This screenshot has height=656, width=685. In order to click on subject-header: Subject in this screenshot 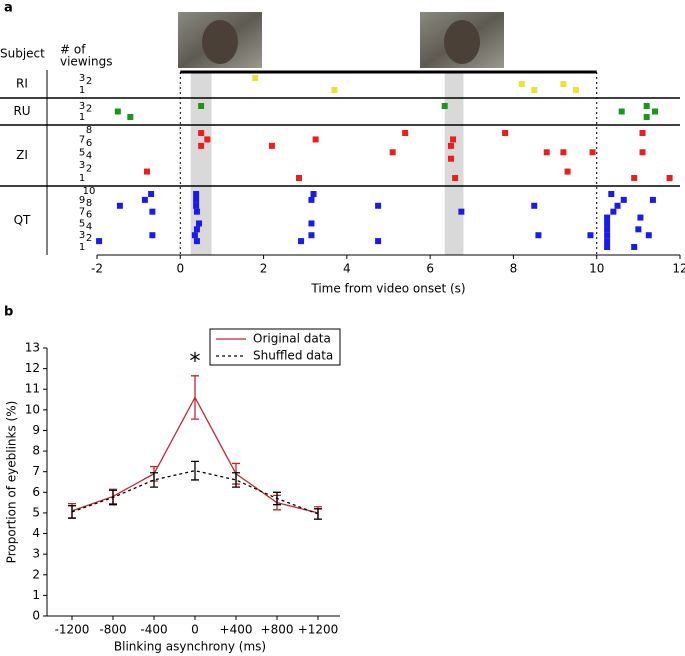, I will do `click(22, 54)`.